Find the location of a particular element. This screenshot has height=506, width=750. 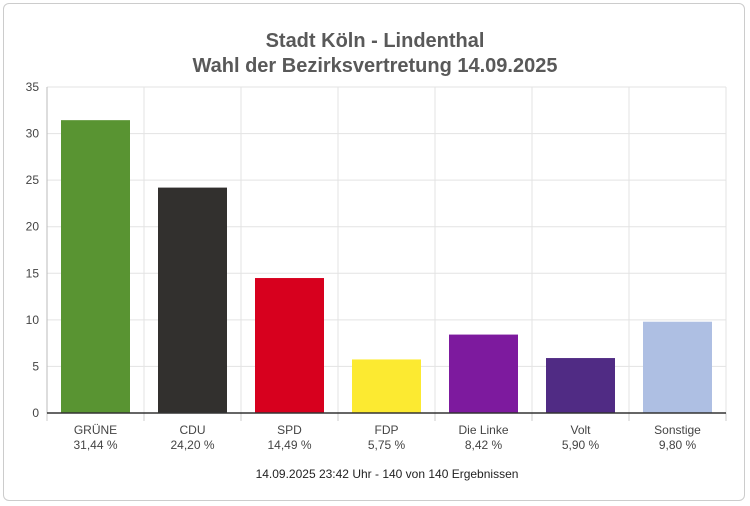

y-tick-label: 15 is located at coordinates (33, 273).